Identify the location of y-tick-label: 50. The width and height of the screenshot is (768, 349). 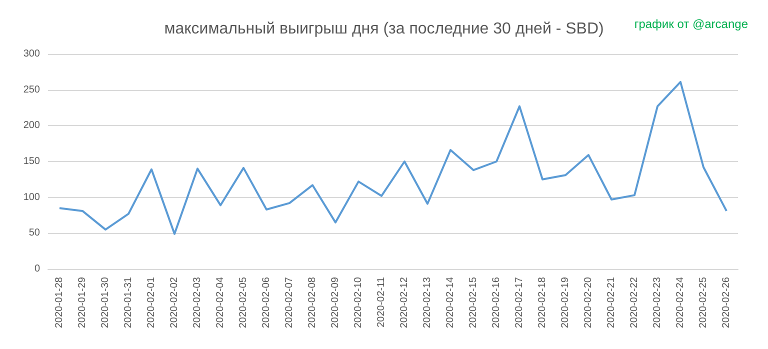
(34, 233).